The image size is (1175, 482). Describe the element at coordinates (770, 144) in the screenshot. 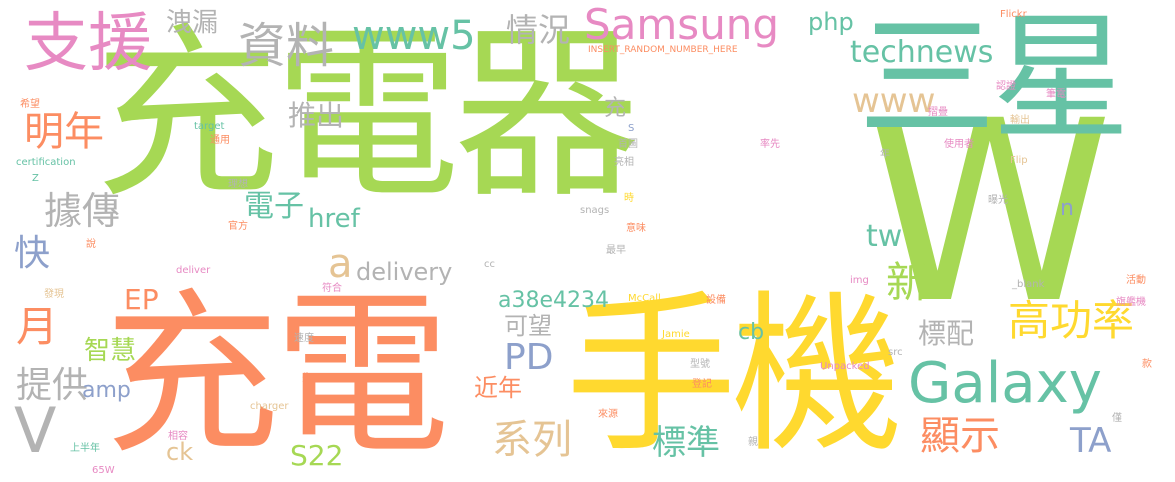

I see `word-shuaixian: 率先` at that location.